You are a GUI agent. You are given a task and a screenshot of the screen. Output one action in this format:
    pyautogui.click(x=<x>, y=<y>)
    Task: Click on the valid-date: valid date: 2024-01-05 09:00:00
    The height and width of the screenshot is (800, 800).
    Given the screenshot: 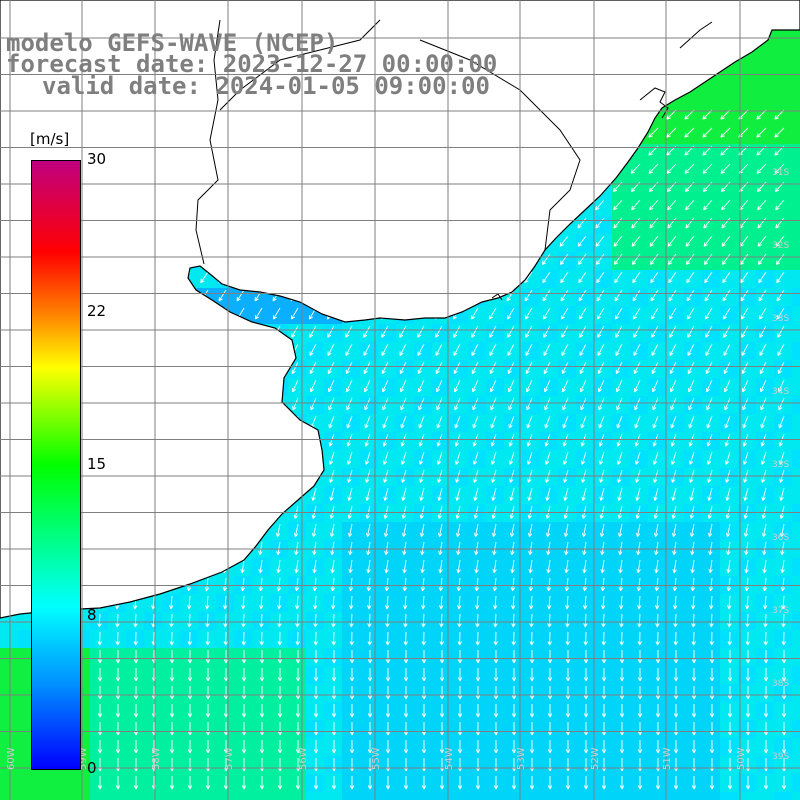 What is the action you would take?
    pyautogui.click(x=266, y=86)
    